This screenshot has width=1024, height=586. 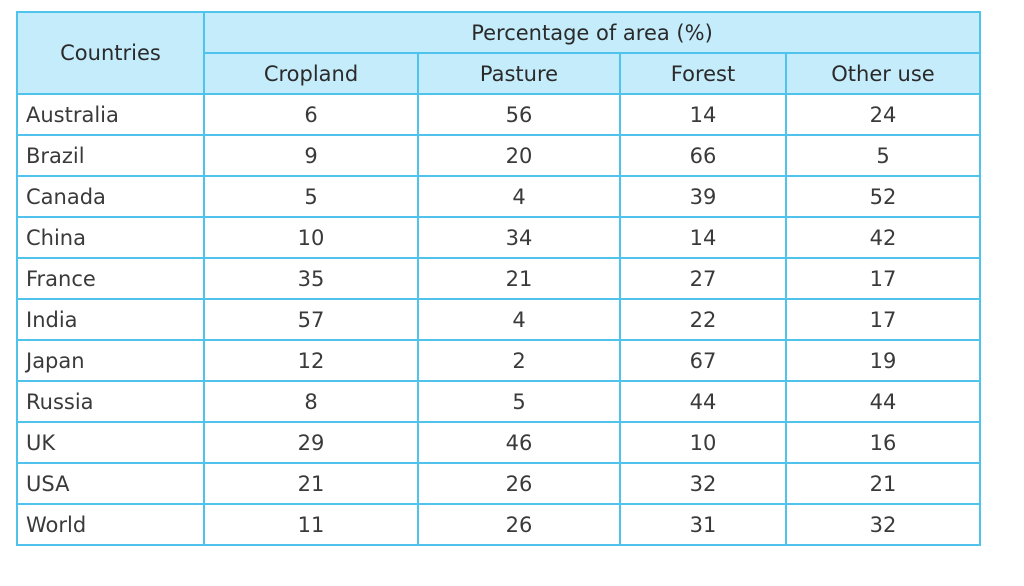 What do you see at coordinates (519, 360) in the screenshot?
I see `pasture-value-cell: 2` at bounding box center [519, 360].